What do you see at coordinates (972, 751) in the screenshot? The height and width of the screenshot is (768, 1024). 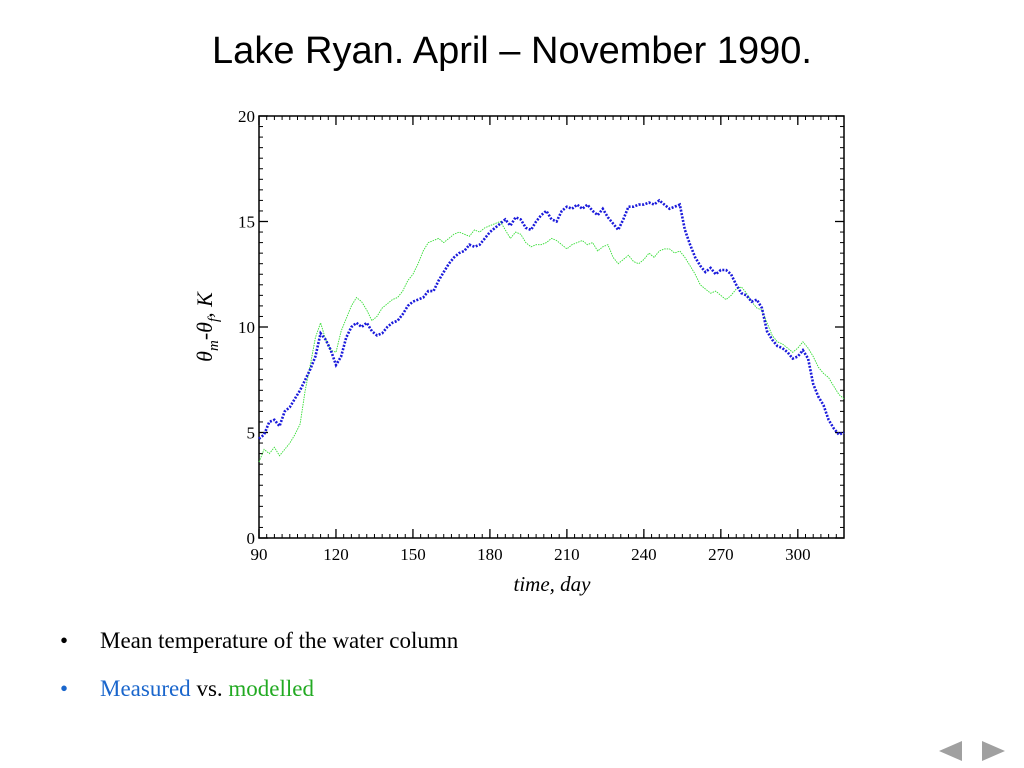 I see `slide-navigation` at bounding box center [972, 751].